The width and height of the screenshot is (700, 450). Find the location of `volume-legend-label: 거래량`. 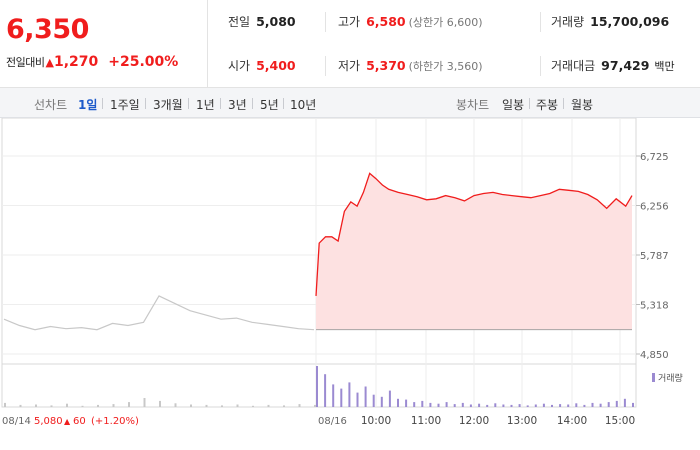

volume-legend-label: 거래량 is located at coordinates (670, 378).